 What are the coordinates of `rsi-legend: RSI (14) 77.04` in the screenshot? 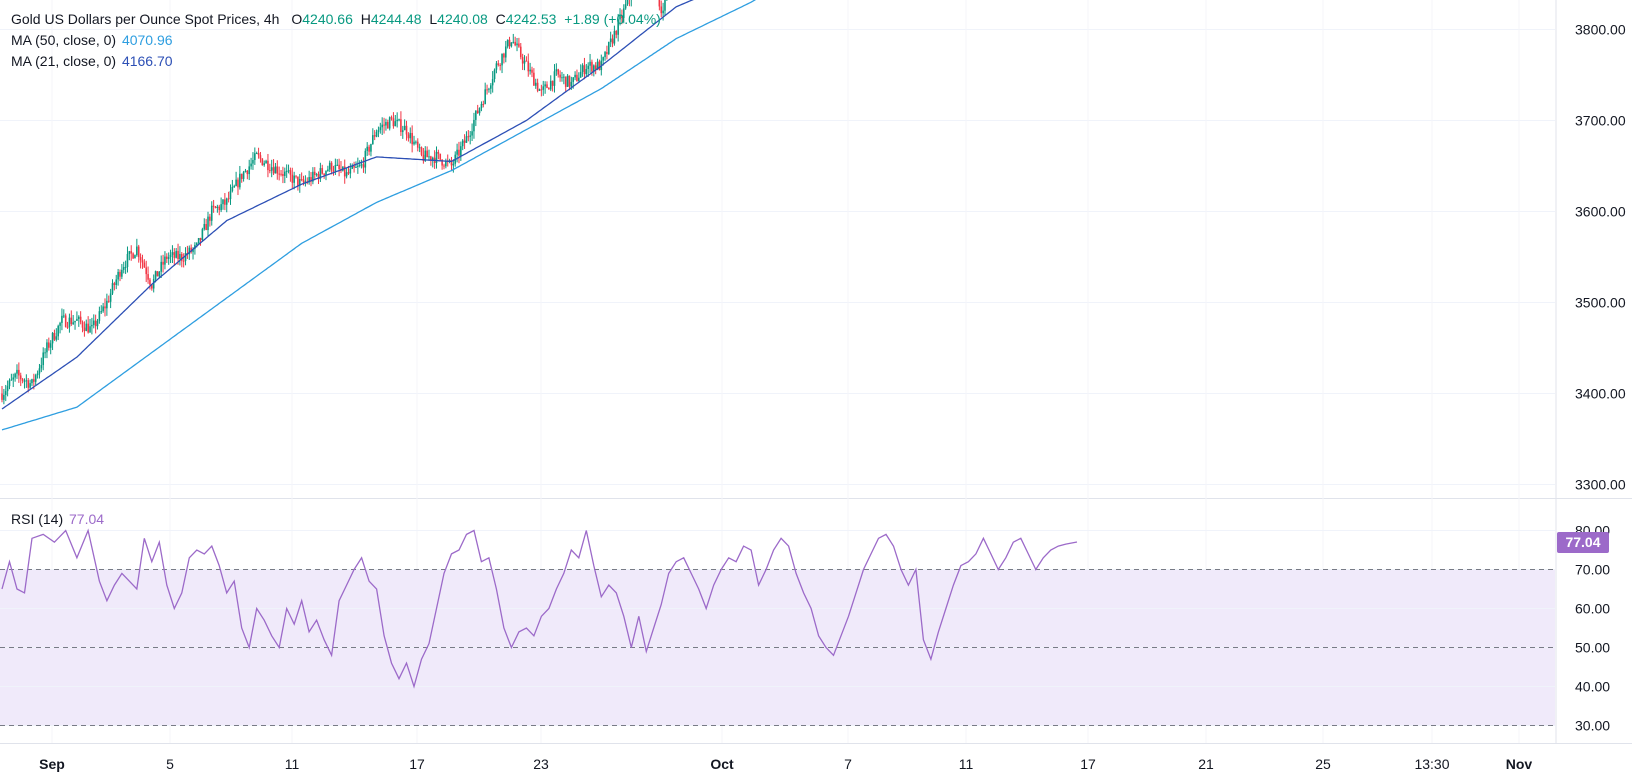 It's located at (57, 519).